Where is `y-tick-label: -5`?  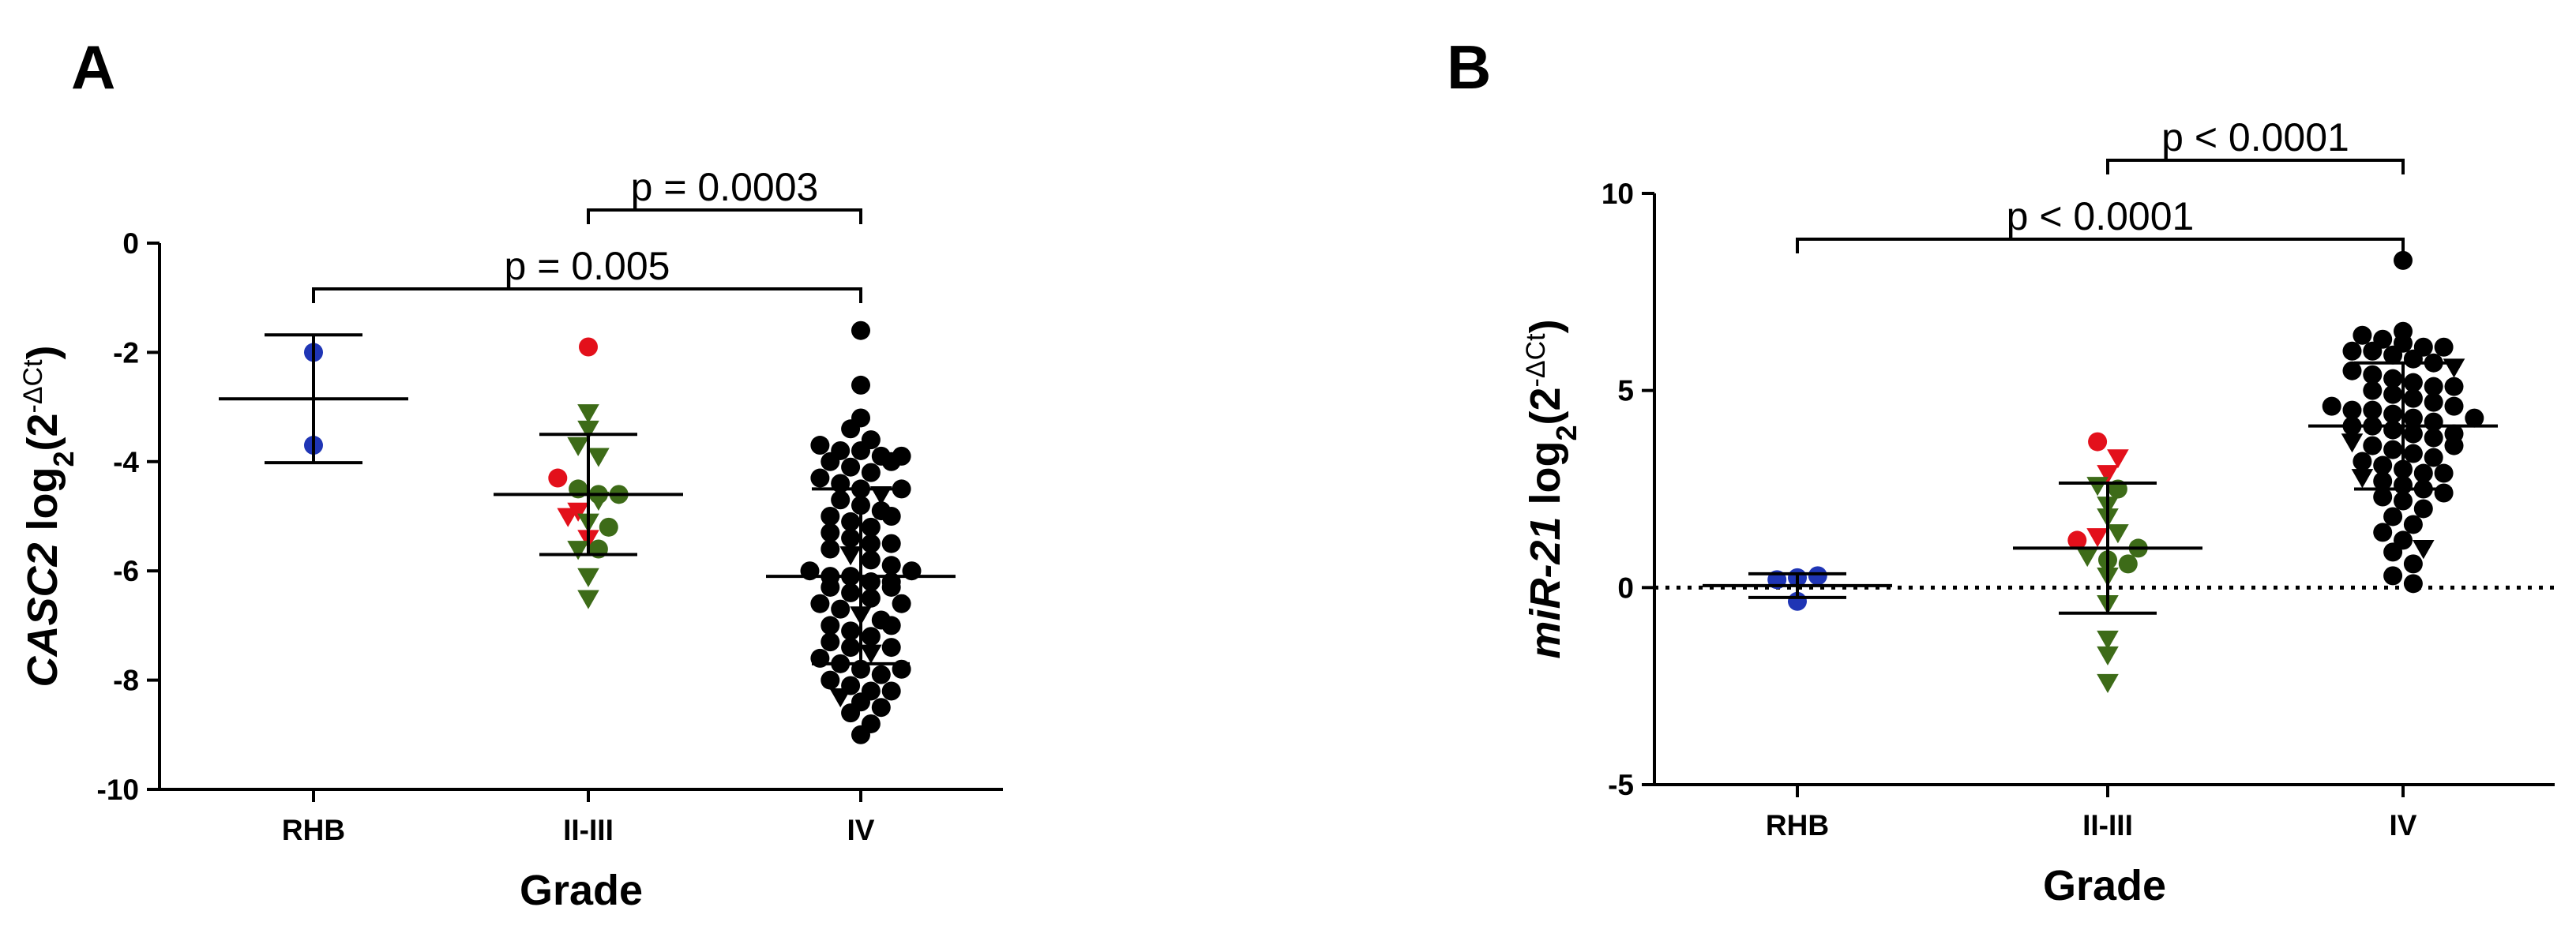
y-tick-label: -5 is located at coordinates (1621, 785).